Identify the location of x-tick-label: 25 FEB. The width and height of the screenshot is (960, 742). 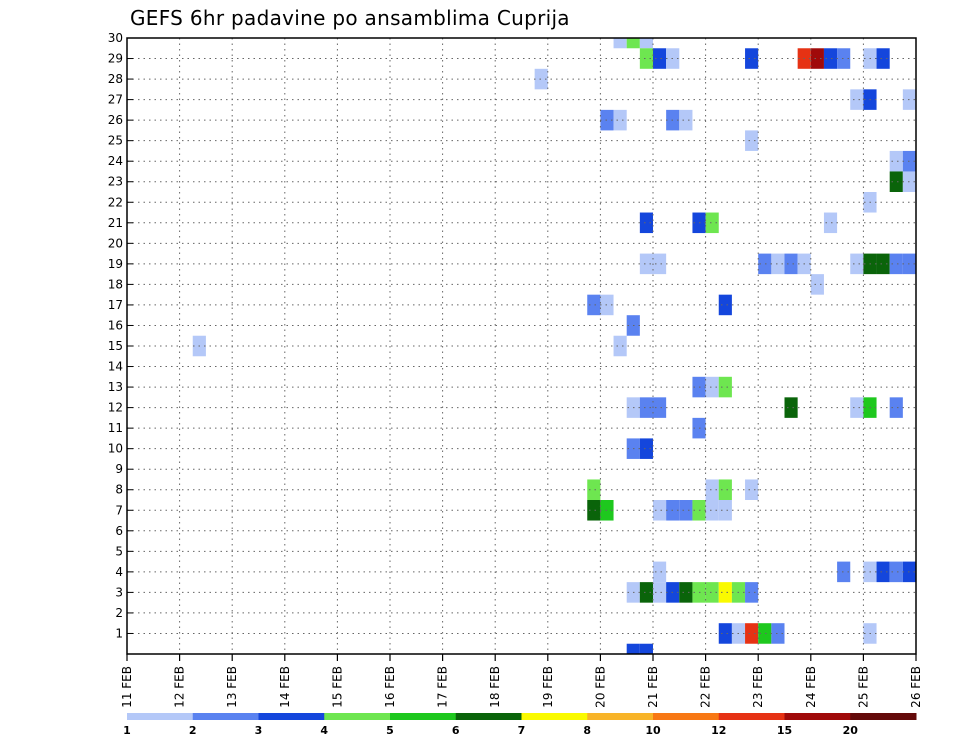
(863, 687).